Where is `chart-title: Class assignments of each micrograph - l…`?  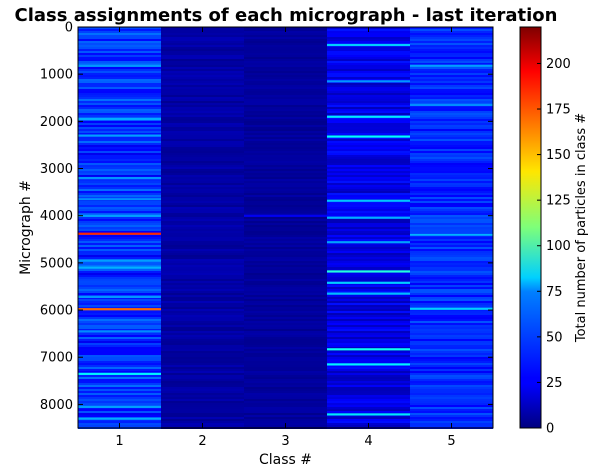
chart-title: Class assignments of each micrograph - l… is located at coordinates (286, 15).